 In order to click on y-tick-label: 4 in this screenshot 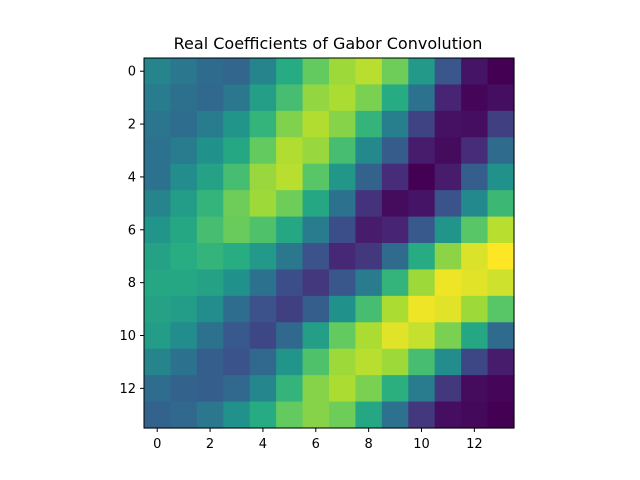, I will do `click(132, 177)`.